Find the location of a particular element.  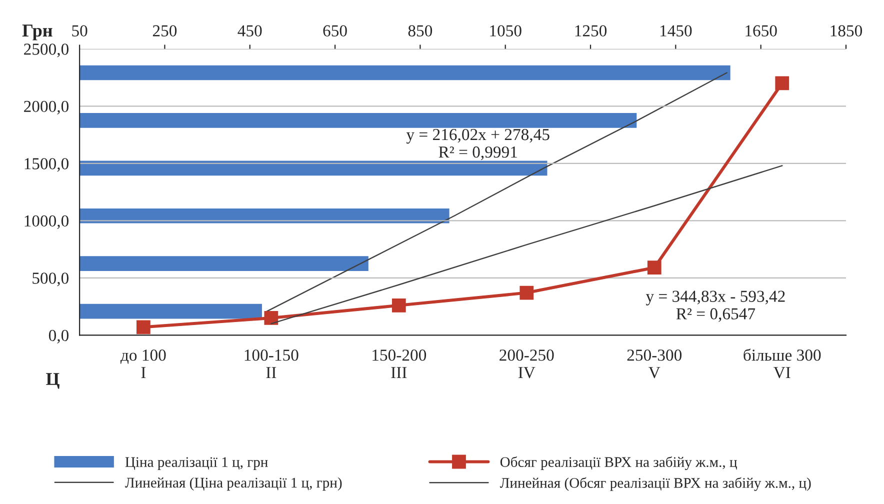

annotation: y = 216,02x + 278,45 R² = 0,9991 is located at coordinates (478, 144).